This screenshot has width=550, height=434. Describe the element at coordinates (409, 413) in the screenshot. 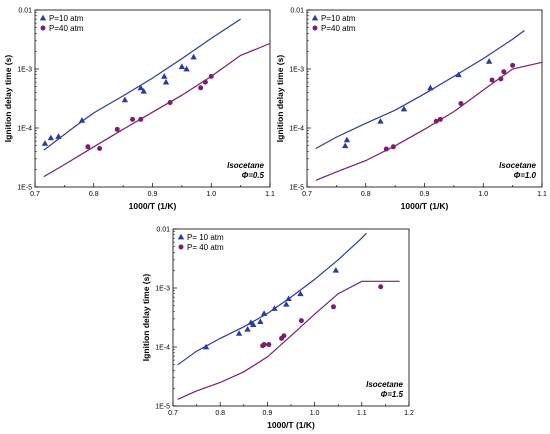

I see `x-tick-label: 1.2` at that location.